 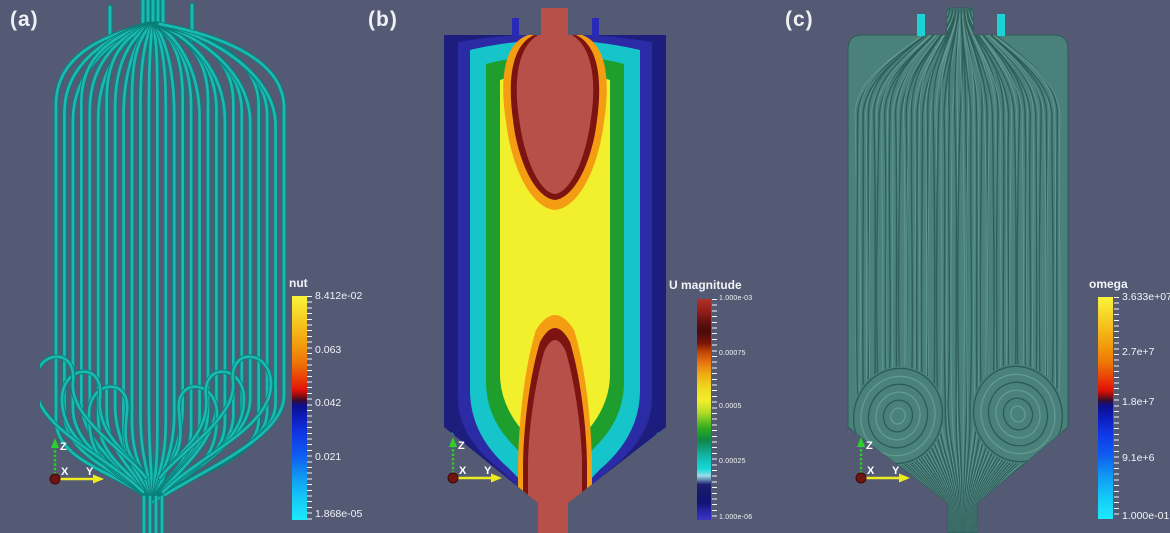 What do you see at coordinates (383, 19) in the screenshot?
I see `panel-b-label: (b)` at bounding box center [383, 19].